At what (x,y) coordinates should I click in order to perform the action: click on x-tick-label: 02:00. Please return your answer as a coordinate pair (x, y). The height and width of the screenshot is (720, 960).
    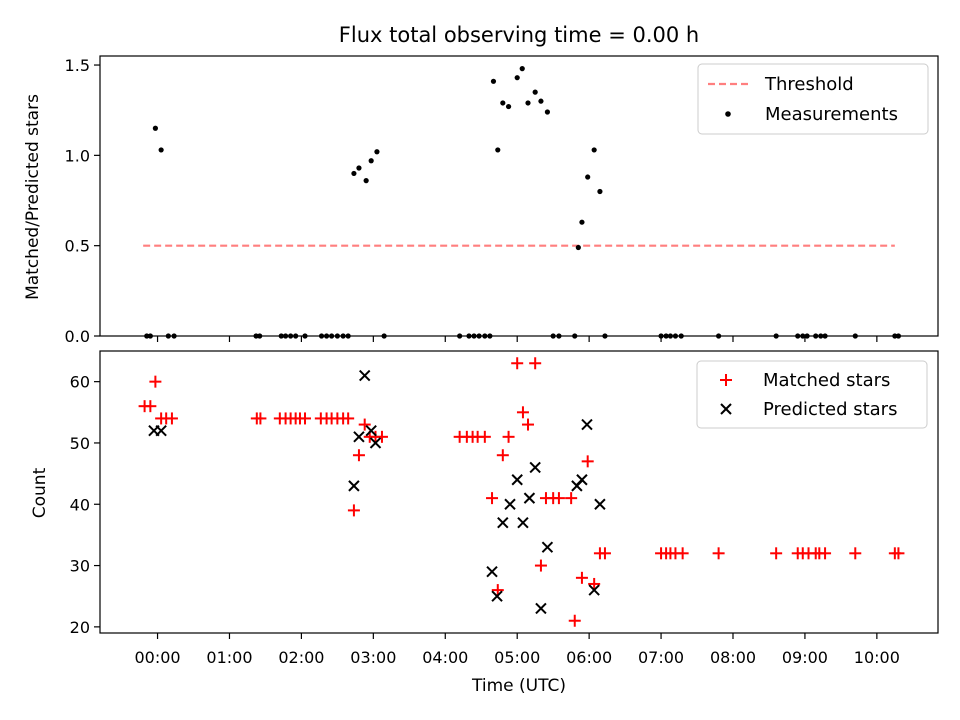
    Looking at the image, I should click on (301, 657).